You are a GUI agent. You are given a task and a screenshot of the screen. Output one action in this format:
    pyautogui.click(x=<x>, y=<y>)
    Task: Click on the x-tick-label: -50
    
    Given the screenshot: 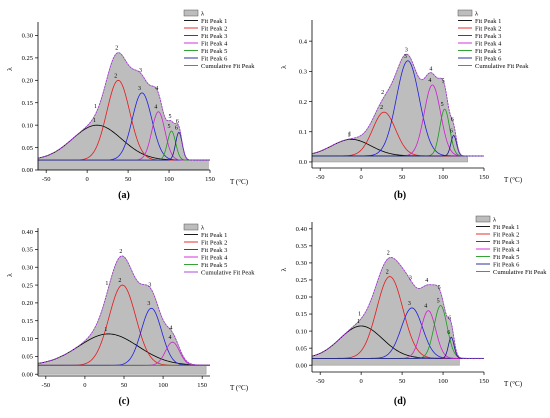 What is the action you would take?
    pyautogui.click(x=320, y=381)
    